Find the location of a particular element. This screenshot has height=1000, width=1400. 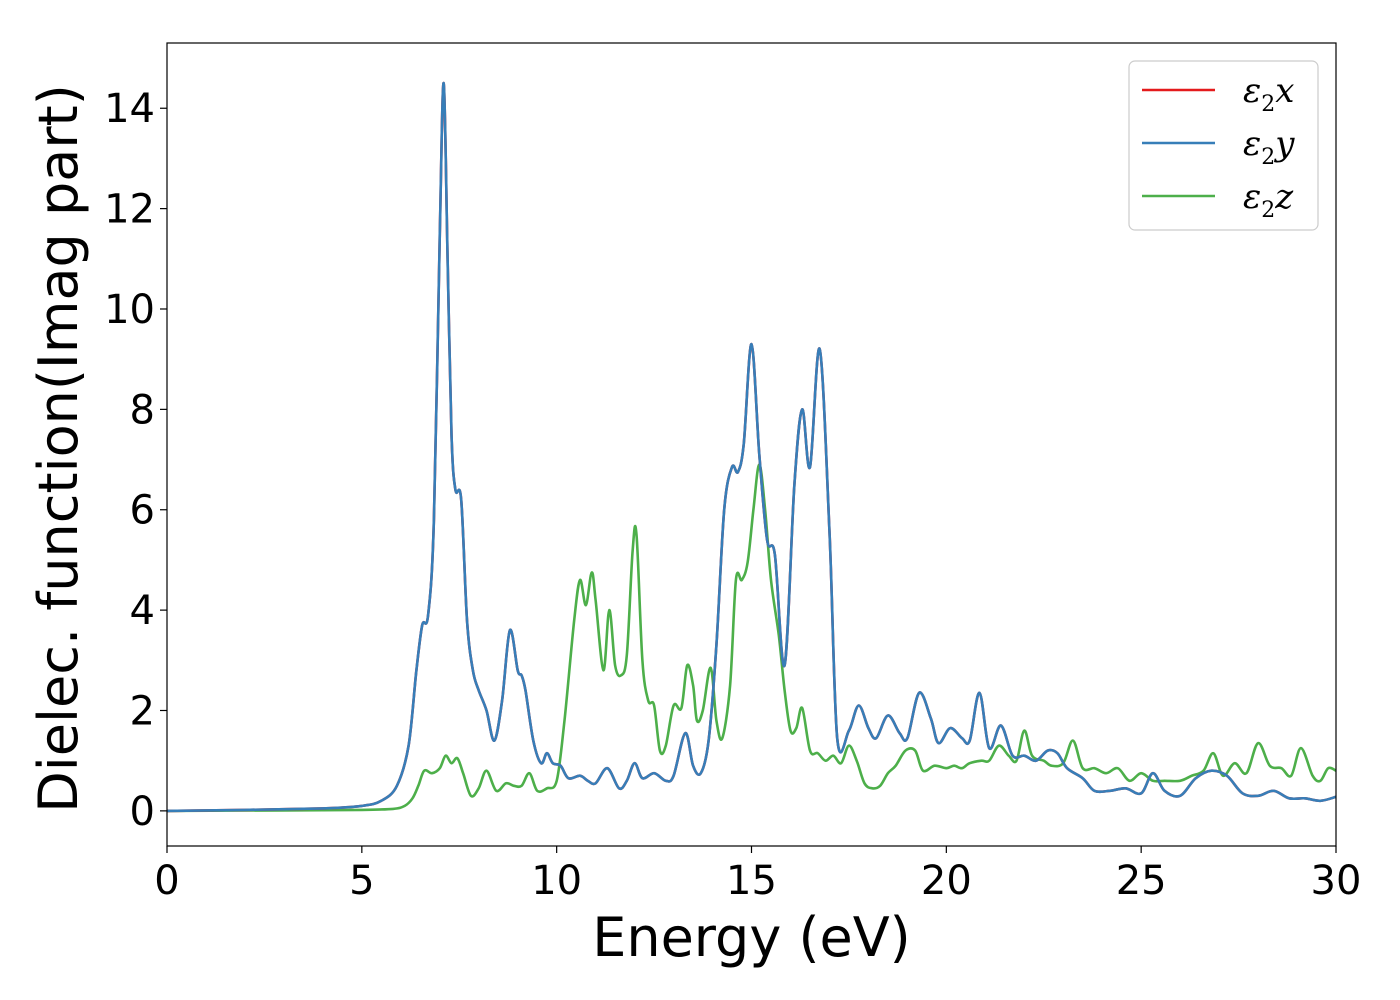

y-axis-title: Dielec. function(Imag part) is located at coordinates (58, 448).